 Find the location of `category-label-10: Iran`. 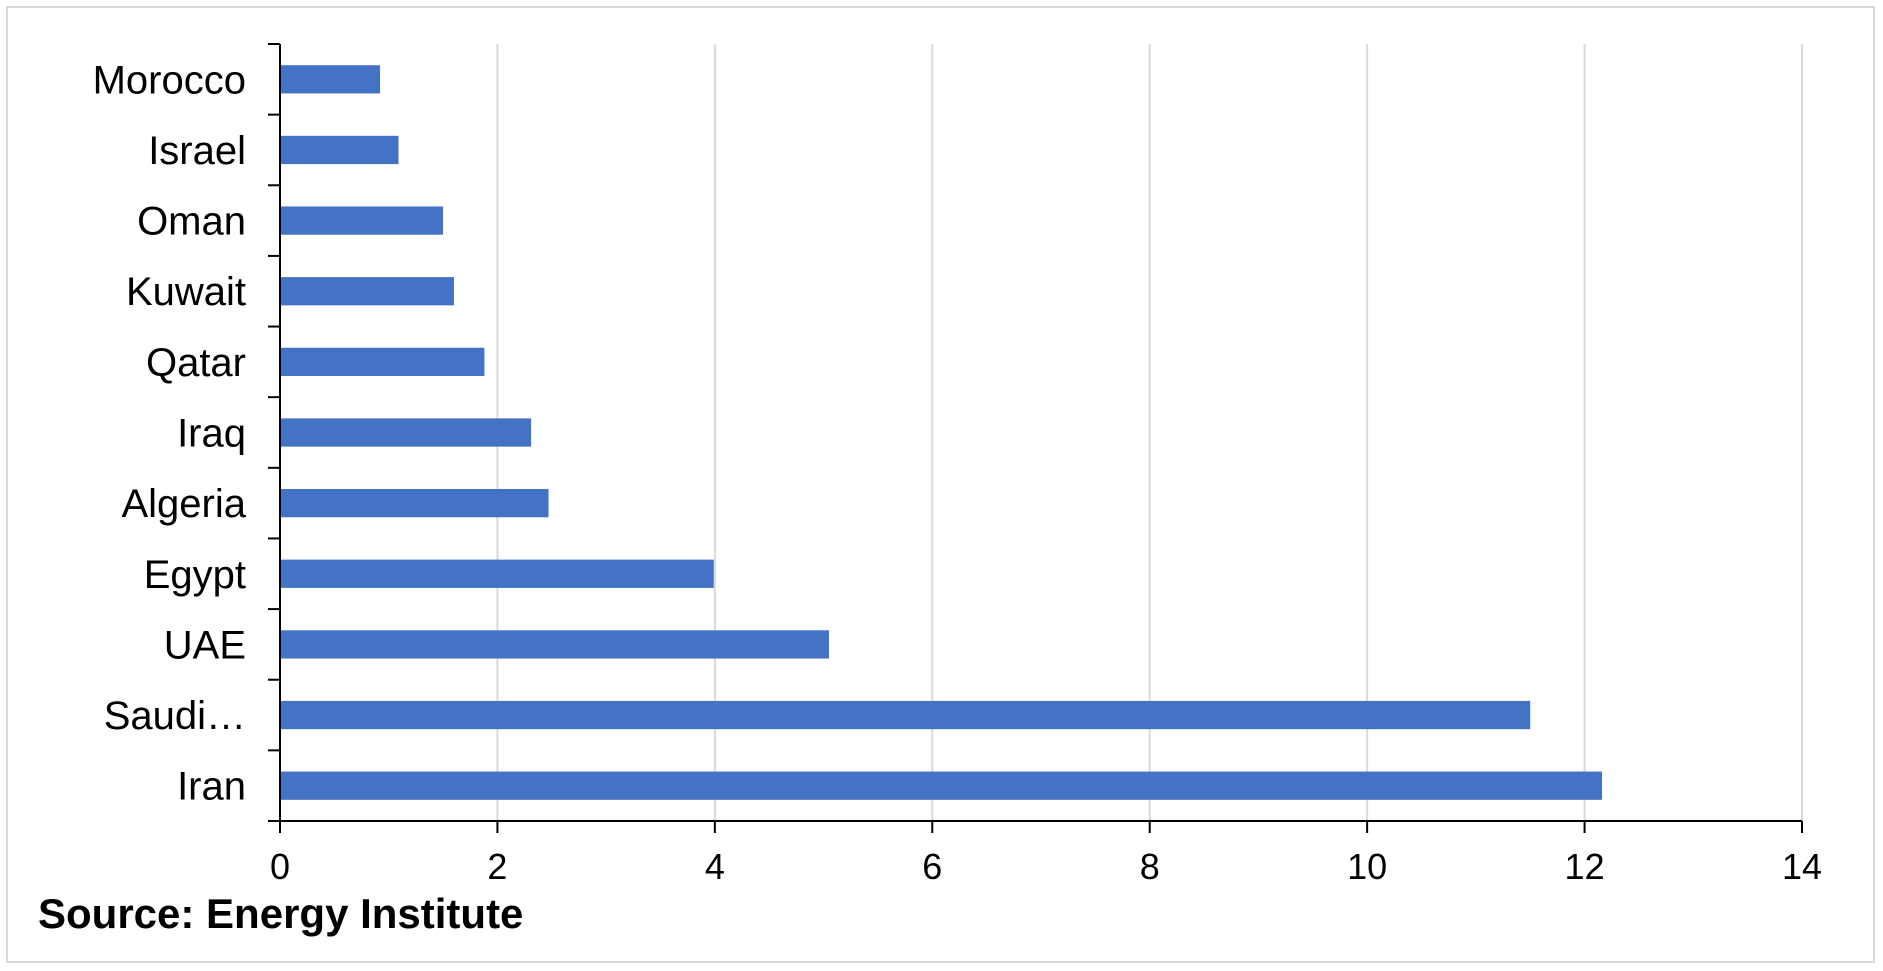

category-label-10: Iran is located at coordinates (211, 787).